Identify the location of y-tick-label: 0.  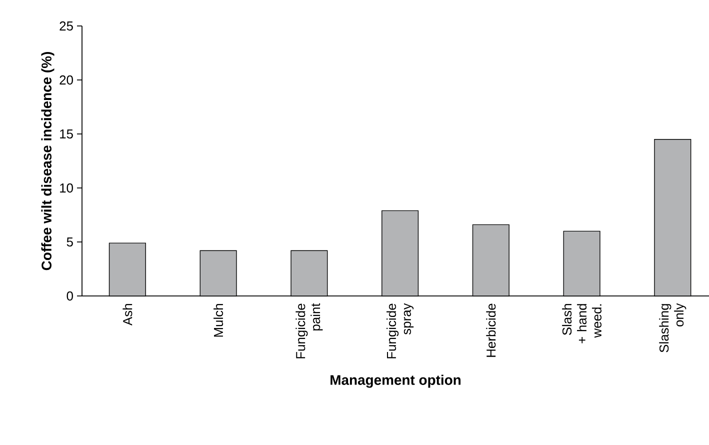
(69, 296).